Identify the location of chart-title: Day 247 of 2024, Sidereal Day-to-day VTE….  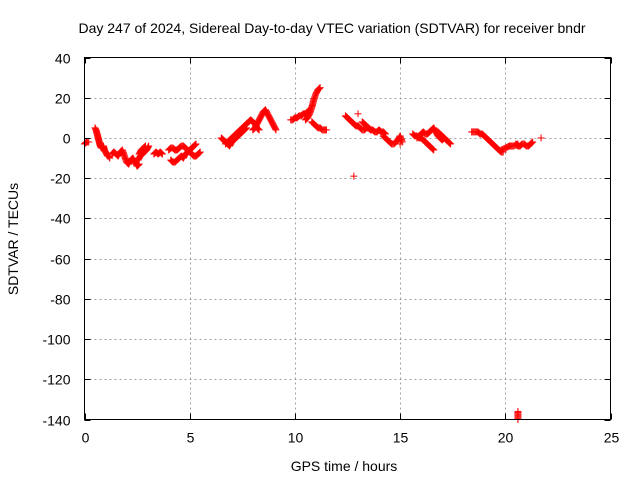
(331, 28).